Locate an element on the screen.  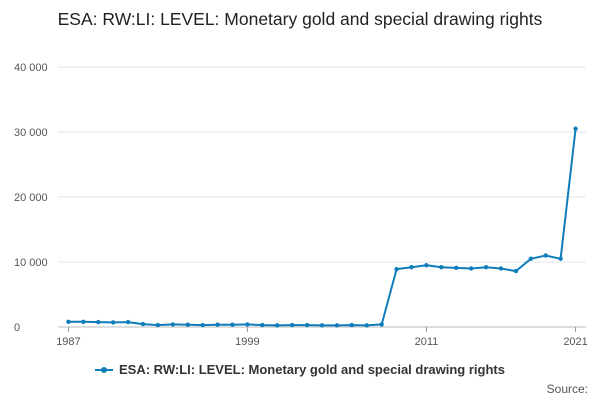
legend-swatch is located at coordinates (104, 369).